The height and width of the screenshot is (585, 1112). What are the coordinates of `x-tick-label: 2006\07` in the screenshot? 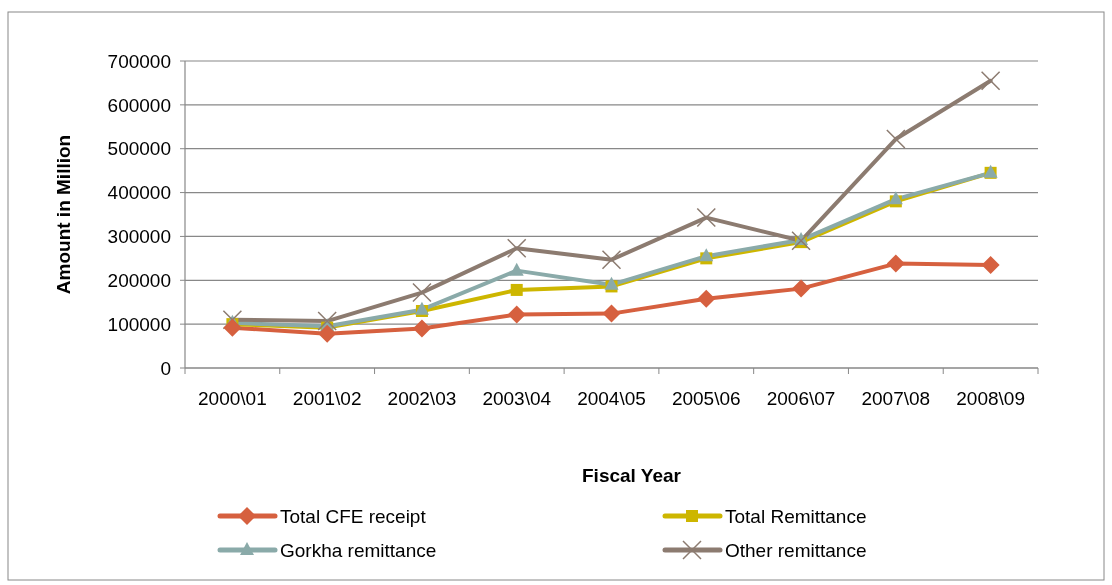 It's located at (801, 398).